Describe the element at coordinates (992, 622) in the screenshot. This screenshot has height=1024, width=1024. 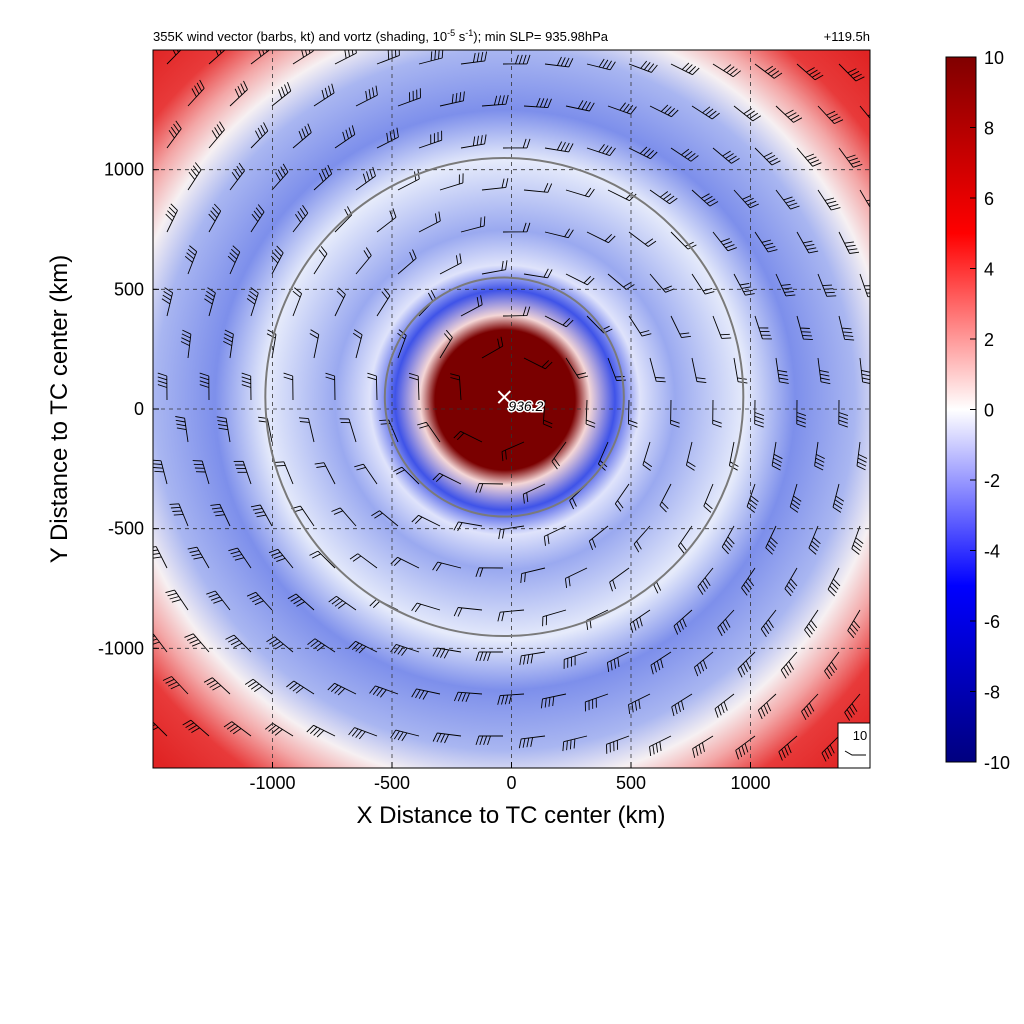
I see `colorbar-tick-label: -6` at that location.